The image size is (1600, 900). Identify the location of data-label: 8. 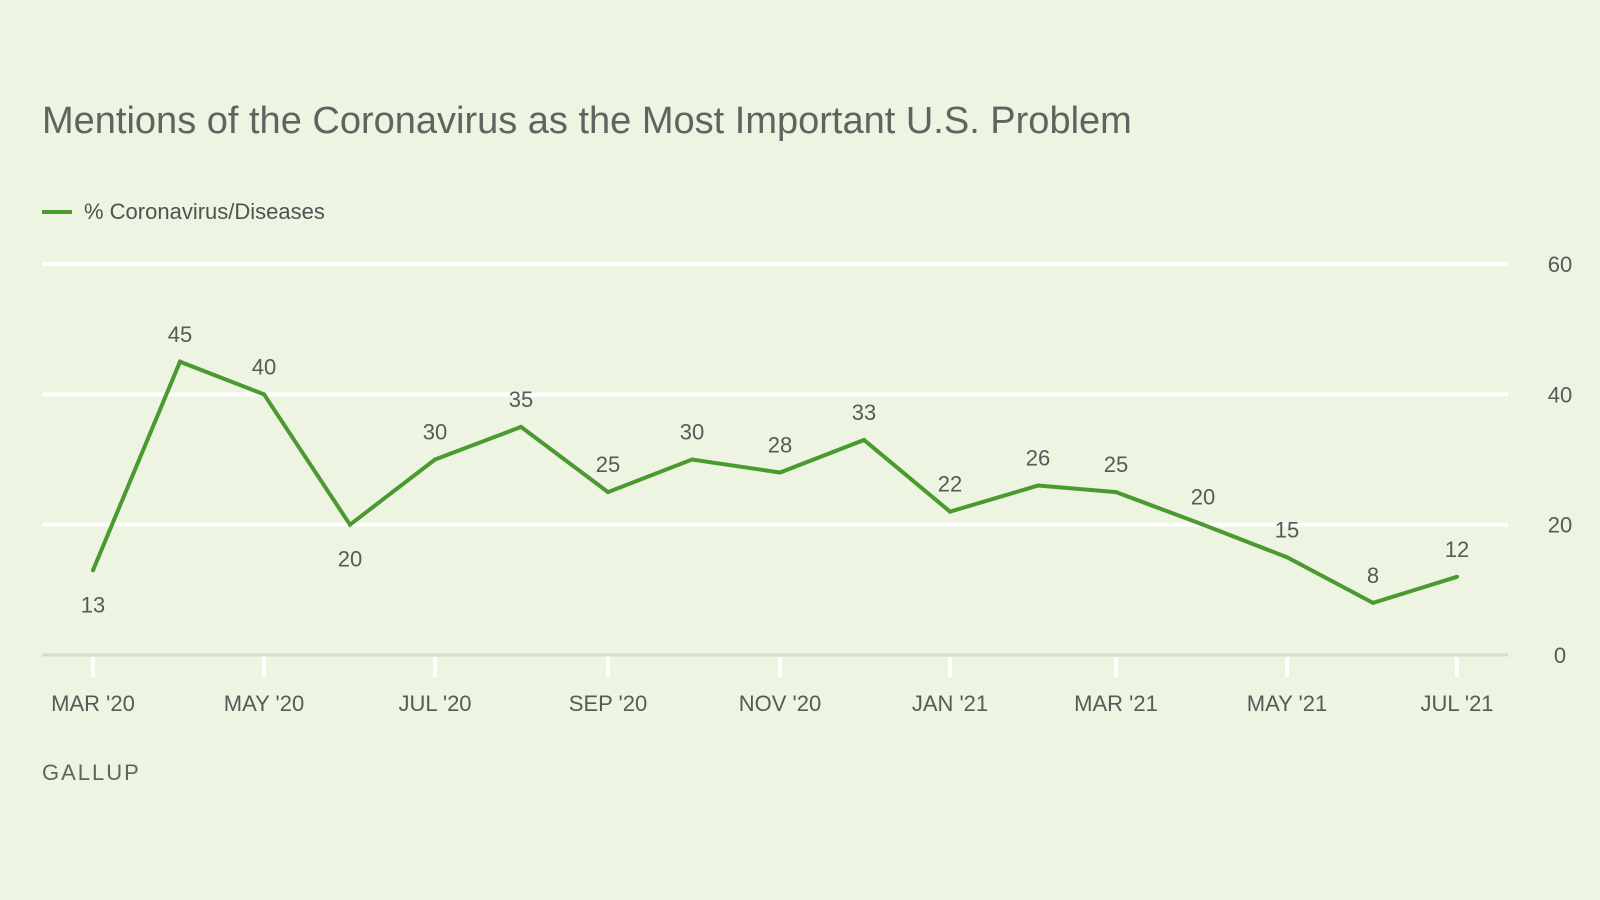
(1373, 575).